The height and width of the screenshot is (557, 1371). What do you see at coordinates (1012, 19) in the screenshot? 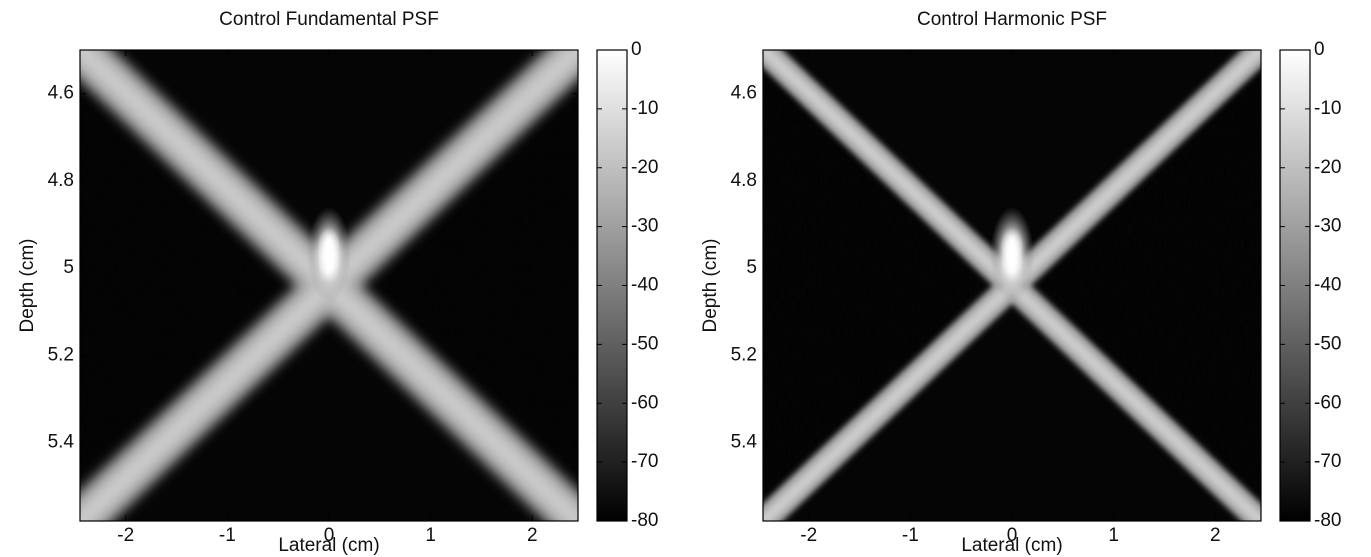
I see `chart-title: Control Harmonic PSF` at bounding box center [1012, 19].